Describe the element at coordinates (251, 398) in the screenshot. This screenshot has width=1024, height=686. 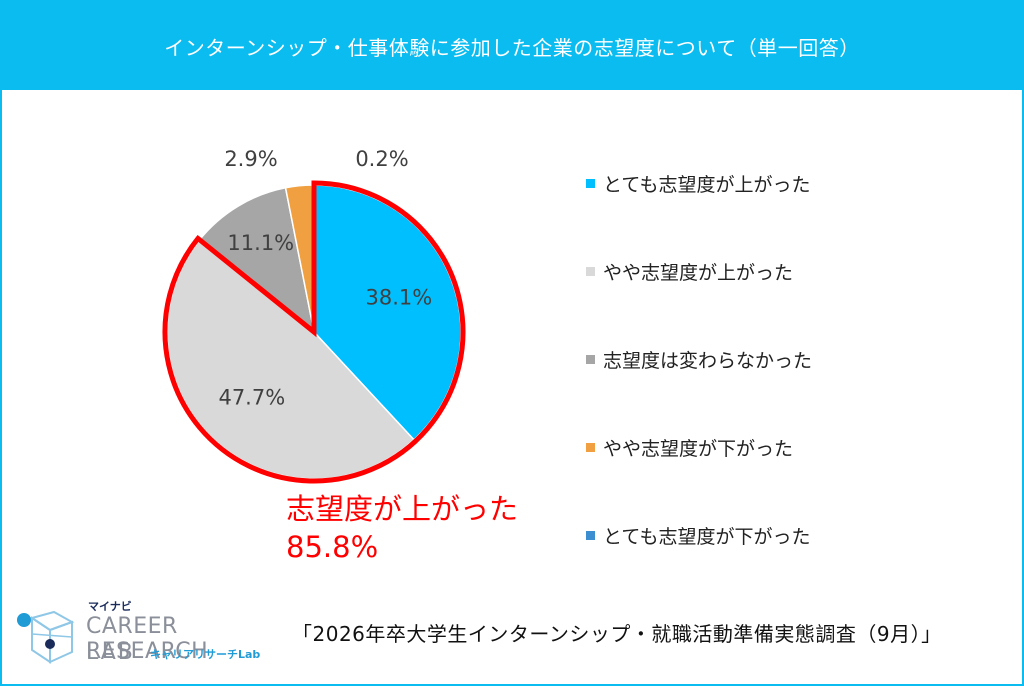
I see `slice-data-label: 47.7%` at that location.